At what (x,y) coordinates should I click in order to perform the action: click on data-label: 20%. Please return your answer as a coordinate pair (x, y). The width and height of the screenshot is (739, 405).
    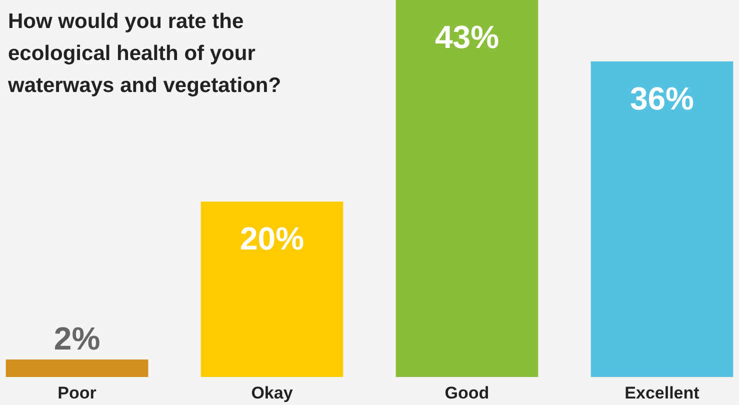
    Looking at the image, I should click on (272, 238).